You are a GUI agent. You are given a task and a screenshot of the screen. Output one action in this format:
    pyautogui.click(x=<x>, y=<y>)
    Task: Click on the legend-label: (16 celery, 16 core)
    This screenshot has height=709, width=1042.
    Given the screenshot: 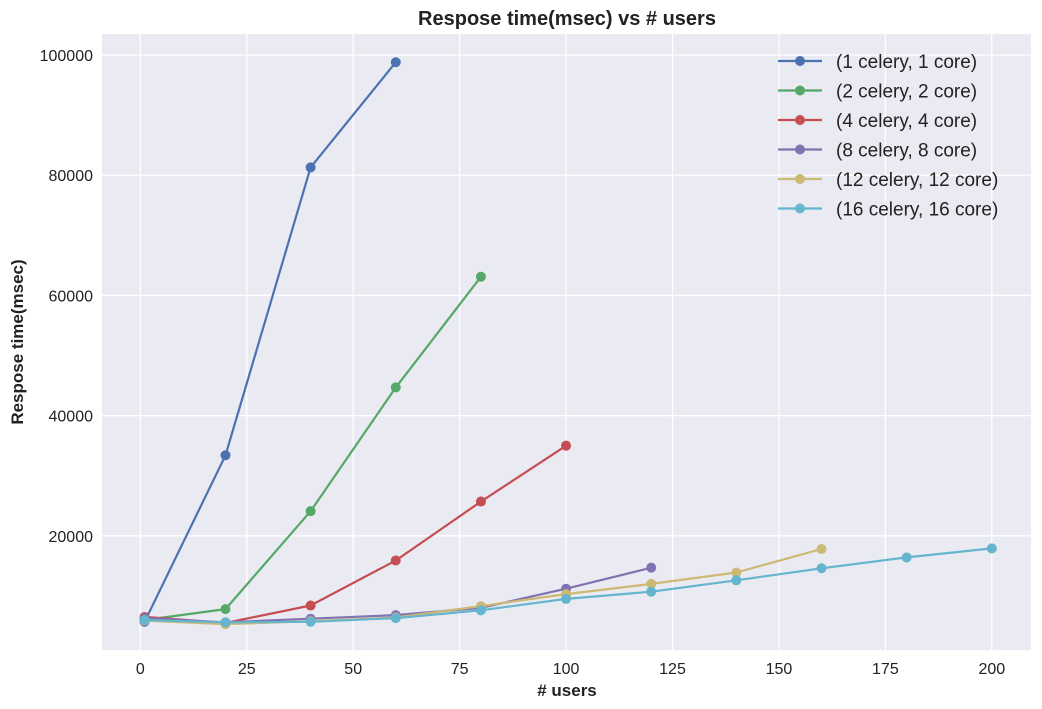 What is the action you would take?
    pyautogui.click(x=917, y=210)
    